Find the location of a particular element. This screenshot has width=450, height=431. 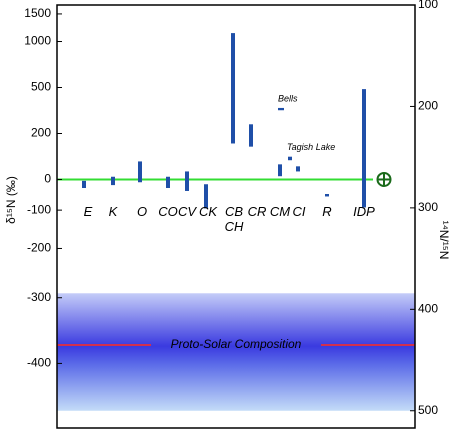

y-tick-label: -200 is located at coordinates (39, 248).